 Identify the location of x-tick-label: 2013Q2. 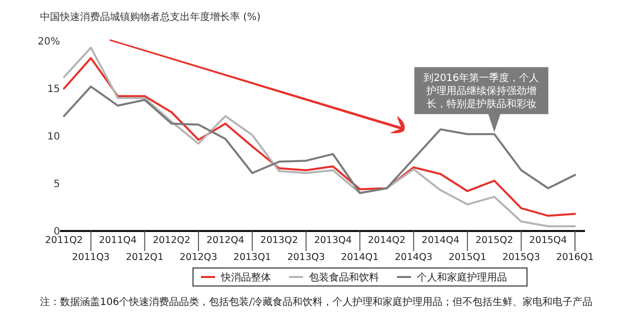
(279, 240).